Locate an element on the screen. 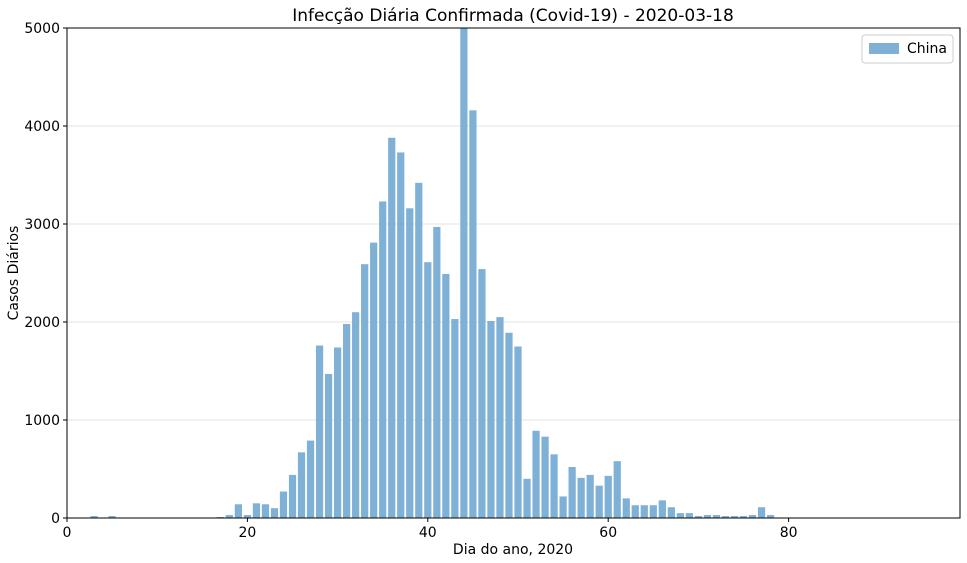 The width and height of the screenshot is (967, 563). y-axis-title: Casos Diários is located at coordinates (14, 273).